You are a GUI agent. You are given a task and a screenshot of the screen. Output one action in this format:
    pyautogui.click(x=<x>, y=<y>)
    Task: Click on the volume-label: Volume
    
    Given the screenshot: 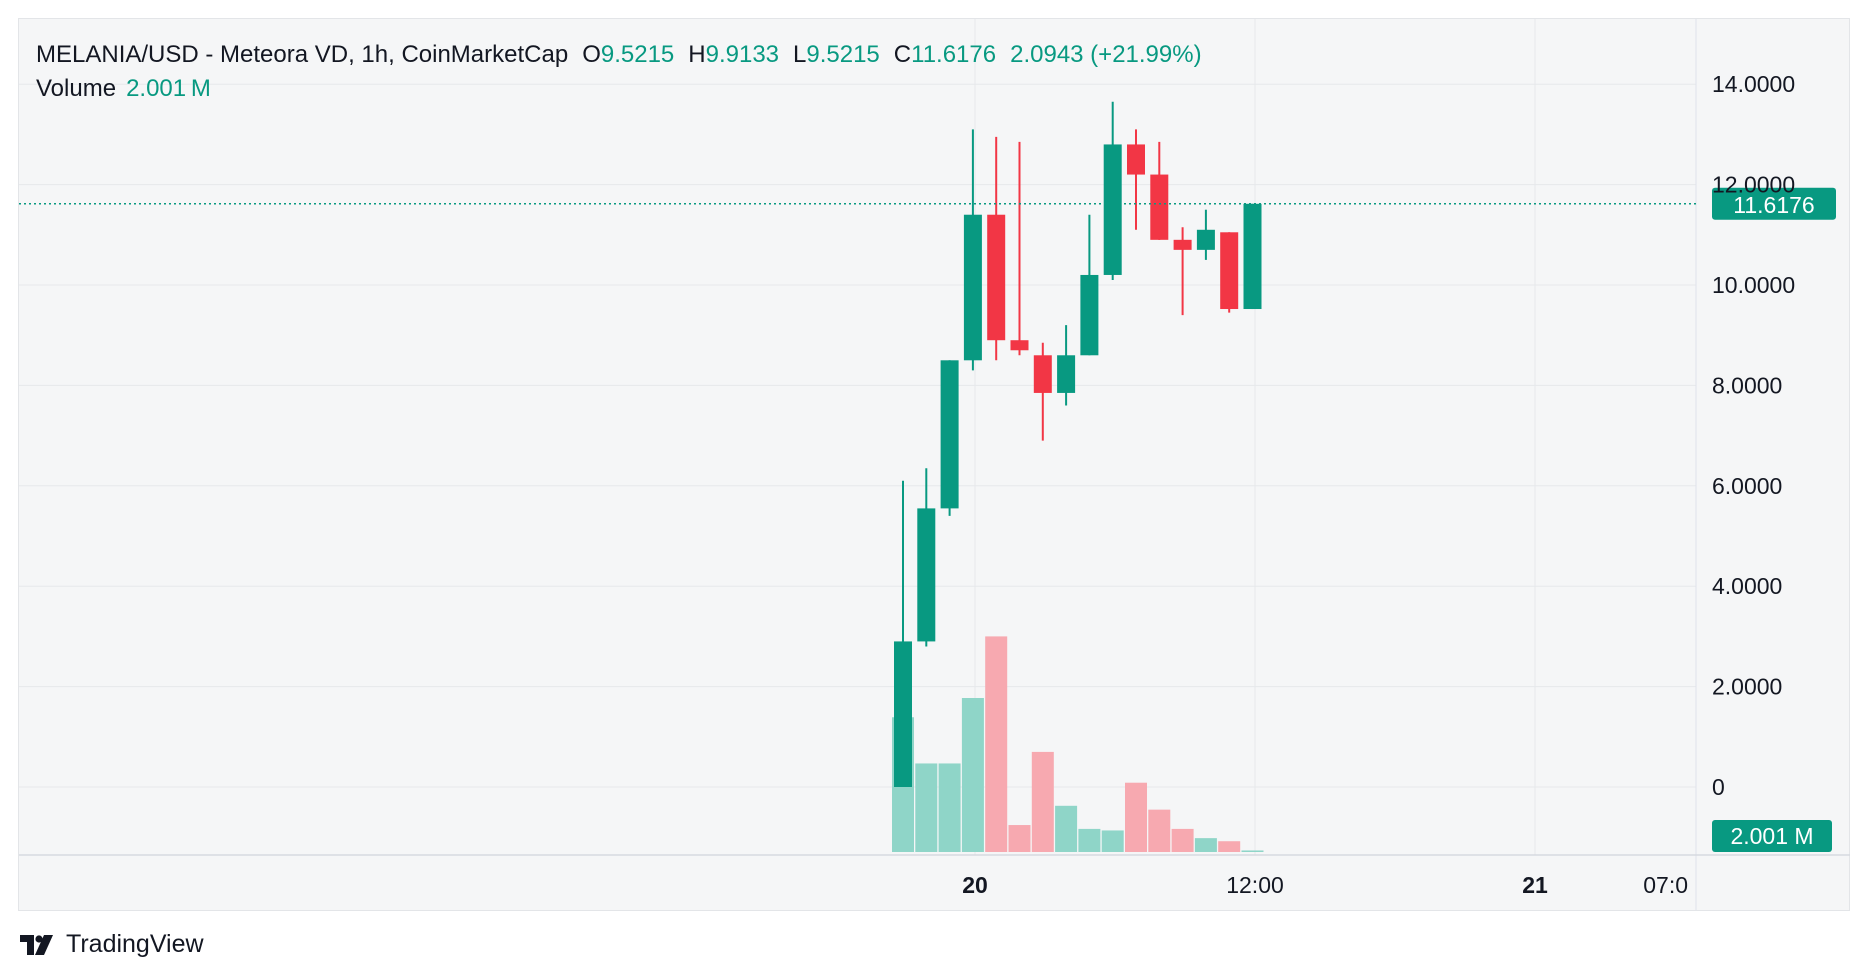 What is the action you would take?
    pyautogui.click(x=76, y=88)
    